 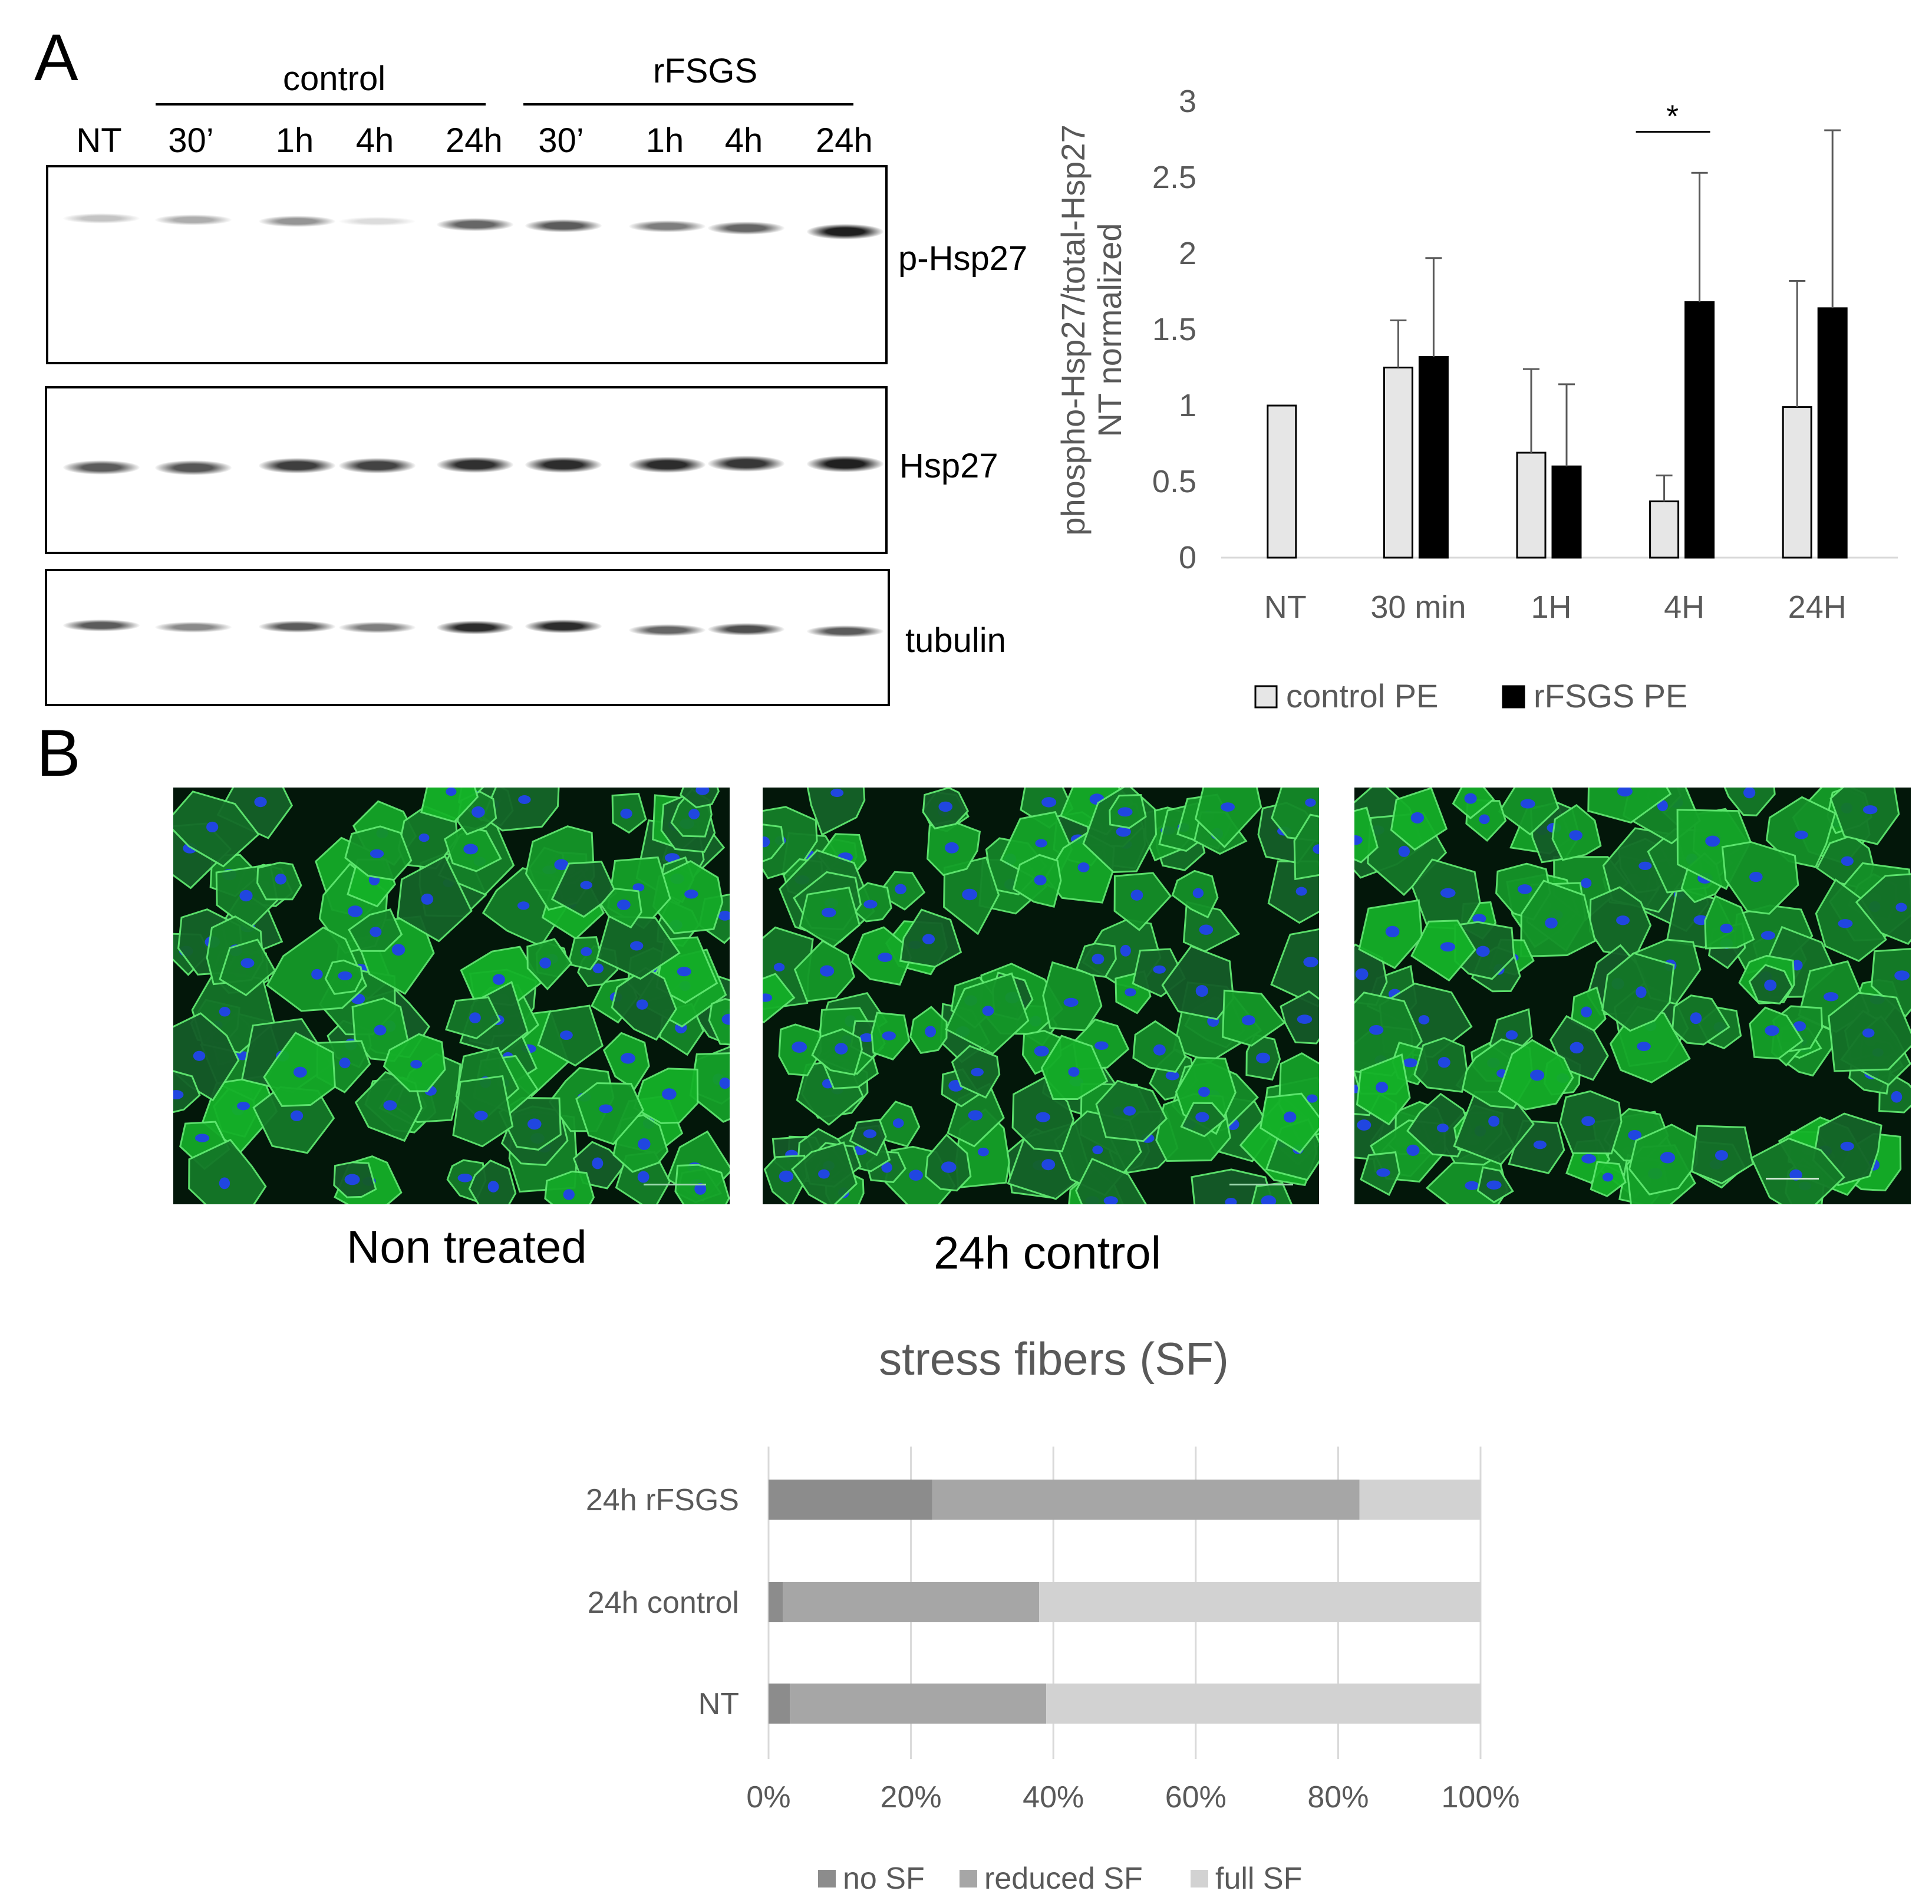 I want to click on y-axis-label: phospho-Hsp27/total-Hsp27NT normalized, so click(x=1091, y=329).